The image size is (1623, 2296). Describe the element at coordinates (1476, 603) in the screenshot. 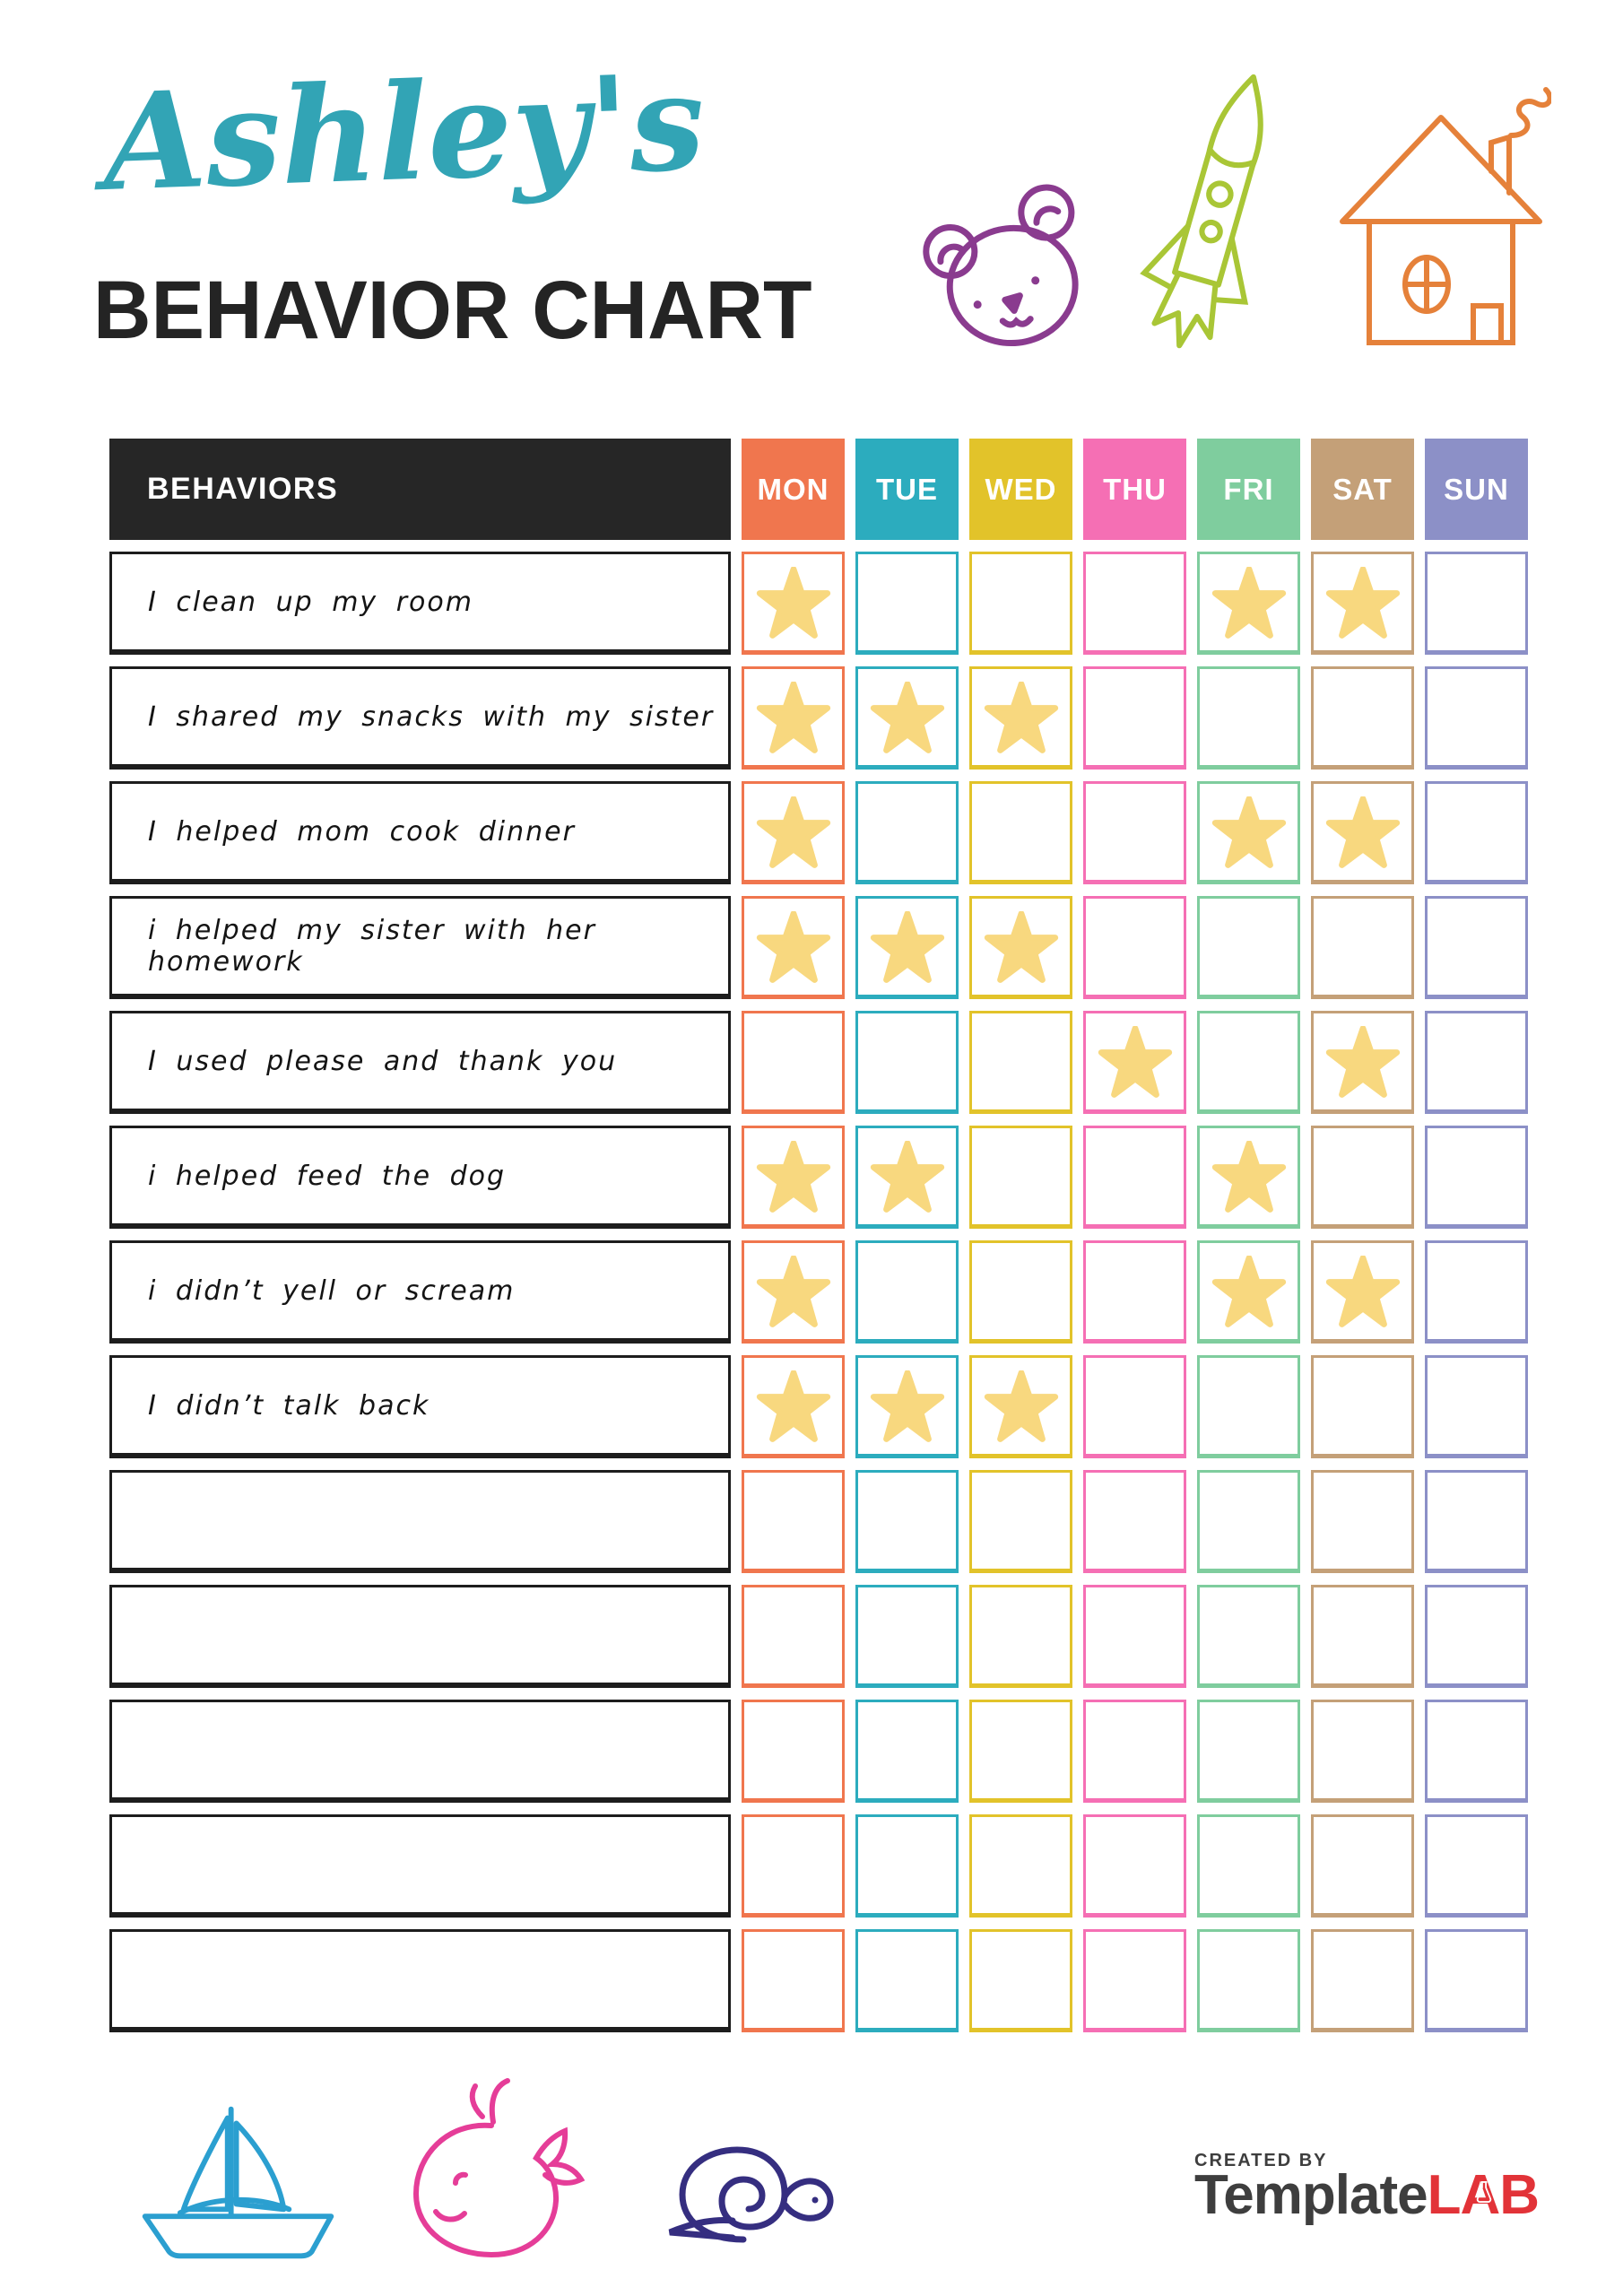

I see `check-cell-0-sun` at that location.